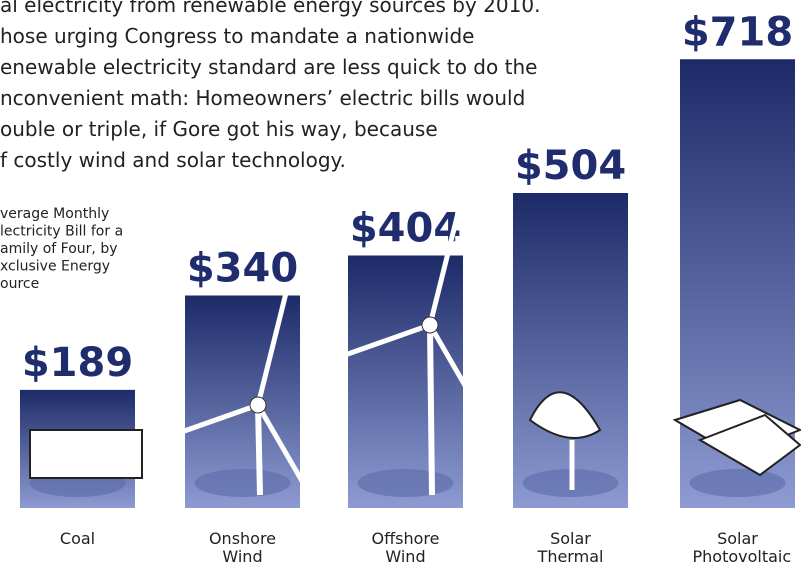 Image resolution: width=801 pixels, height=578 pixels. What do you see at coordinates (565, 415) in the screenshot?
I see `solar-dish` at bounding box center [565, 415].